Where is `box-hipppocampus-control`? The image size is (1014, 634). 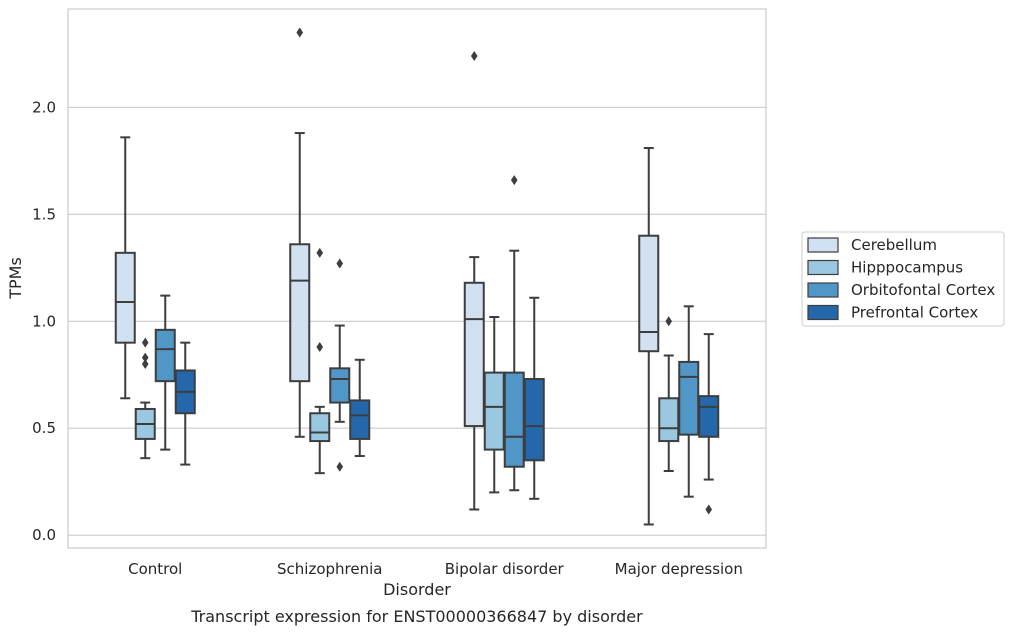
box-hipppocampus-control is located at coordinates (145, 398).